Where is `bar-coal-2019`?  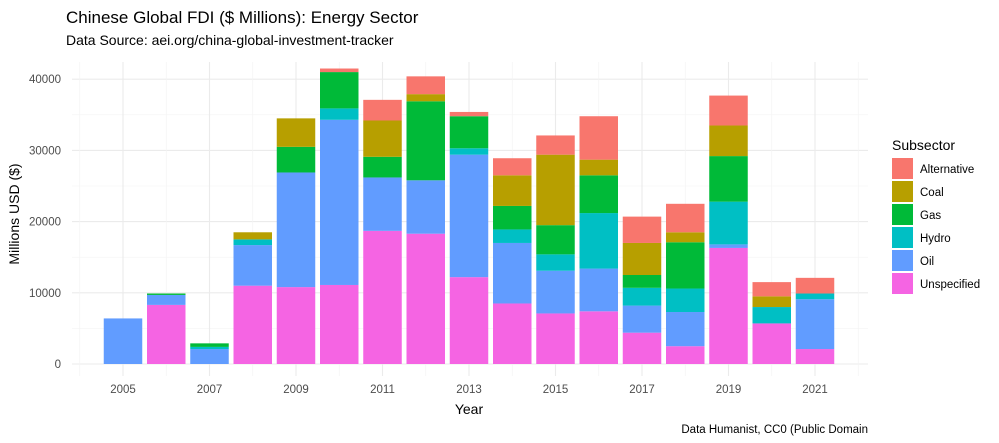 bar-coal-2019 is located at coordinates (728, 141).